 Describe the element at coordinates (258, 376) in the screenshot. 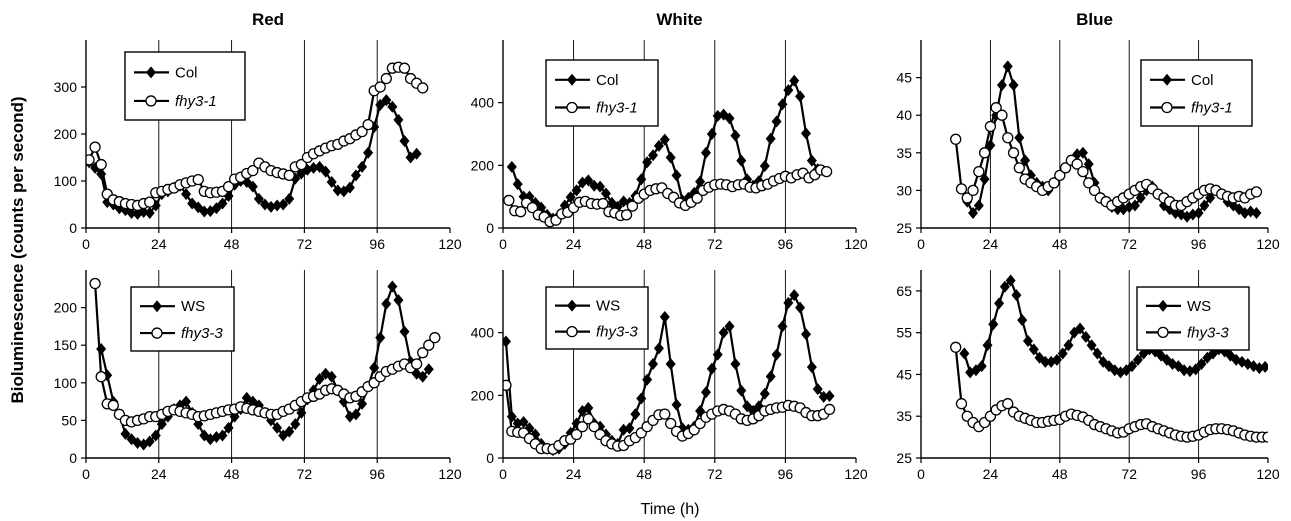

I see `chart-panel-4: 0 50 100 150 200 0 24 48 72 96 120 WS fhy3-3` at that location.